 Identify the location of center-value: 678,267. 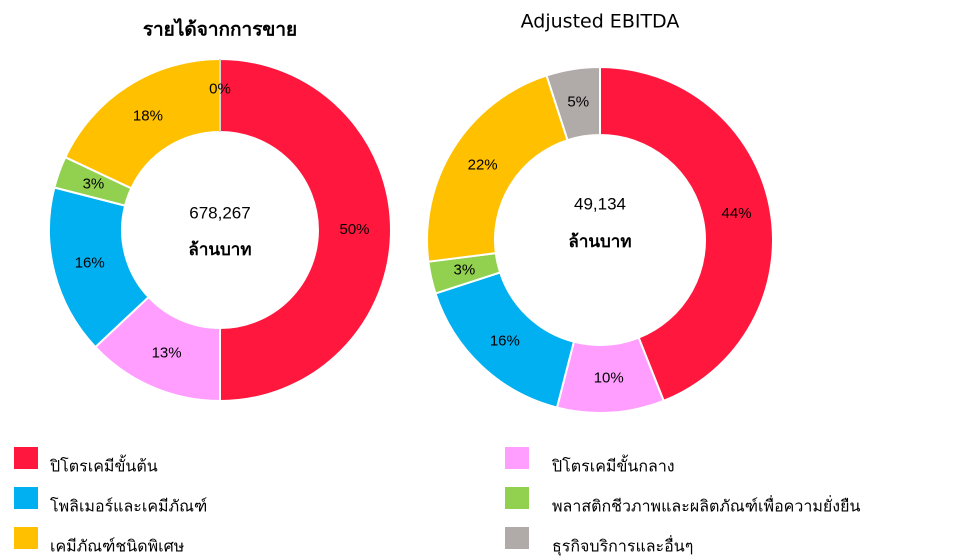
(219, 212).